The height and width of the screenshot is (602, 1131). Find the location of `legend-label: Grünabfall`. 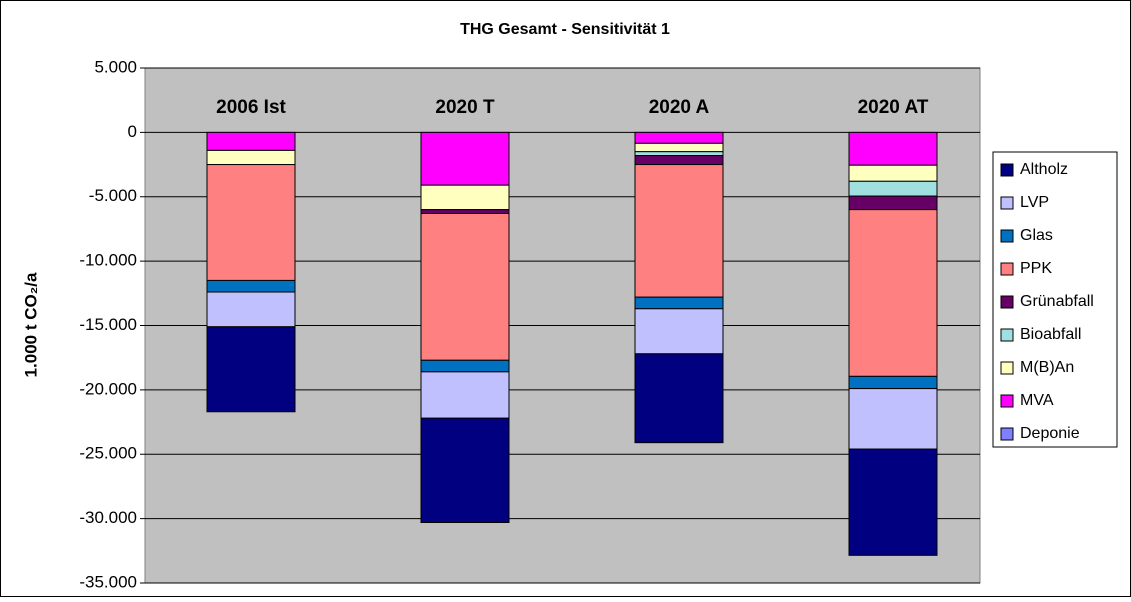

legend-label: Grünabfall is located at coordinates (1057, 301).